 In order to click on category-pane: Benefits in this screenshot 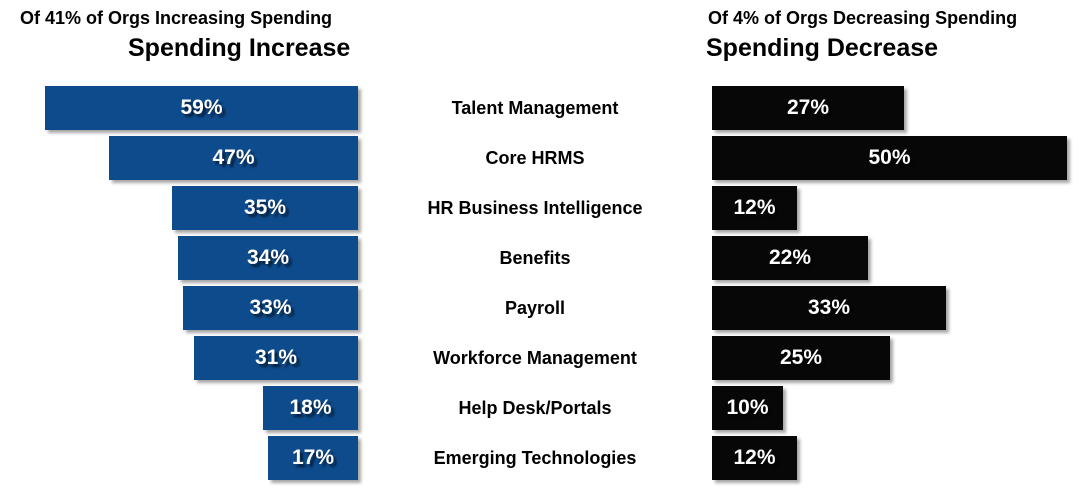, I will do `click(535, 258)`.